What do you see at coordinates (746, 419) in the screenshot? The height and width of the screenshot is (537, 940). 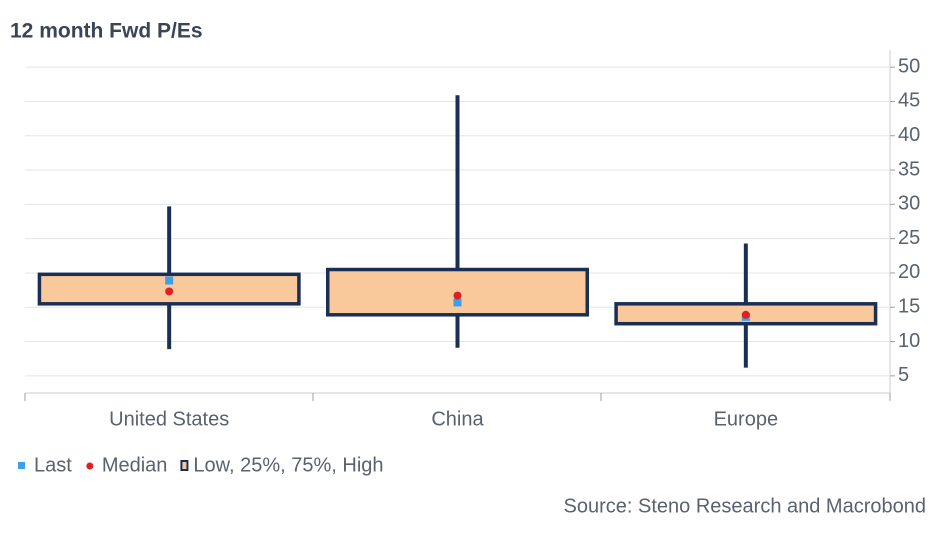 I see `x-tick-label: Europe` at bounding box center [746, 419].